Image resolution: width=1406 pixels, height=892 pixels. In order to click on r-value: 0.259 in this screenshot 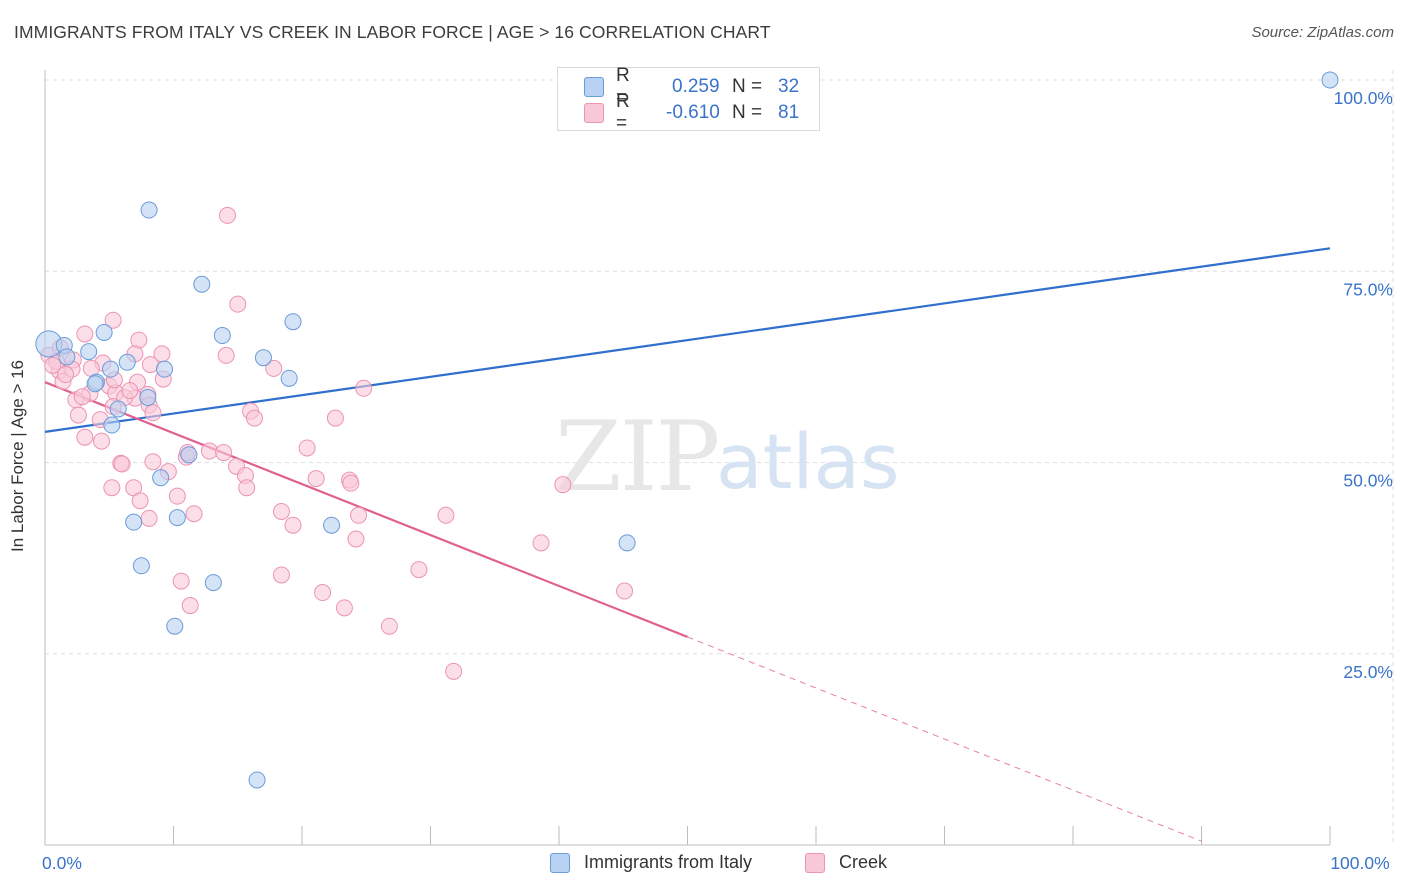, I will do `click(696, 86)`.